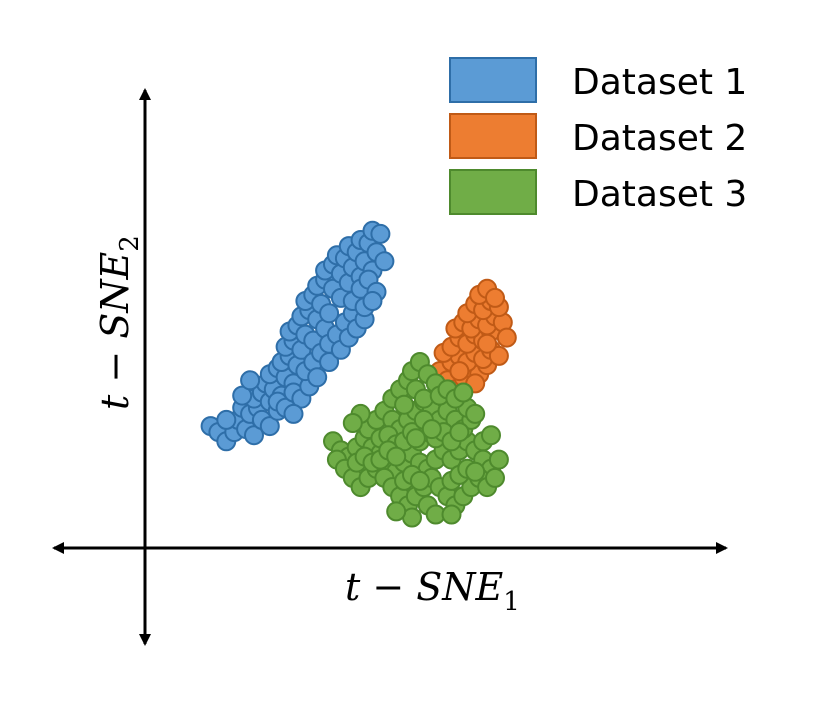 Image resolution: width=831 pixels, height=702 pixels. I want to click on x-axis-label-subscript: 1, so click(511, 602).